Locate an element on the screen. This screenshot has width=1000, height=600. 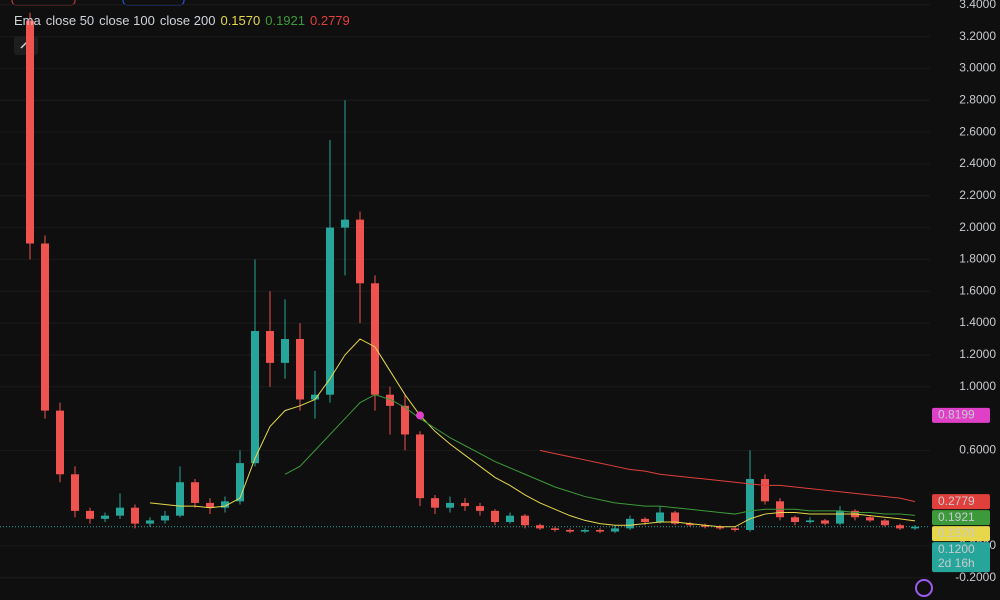
legend-param: close 200 is located at coordinates (187, 20).